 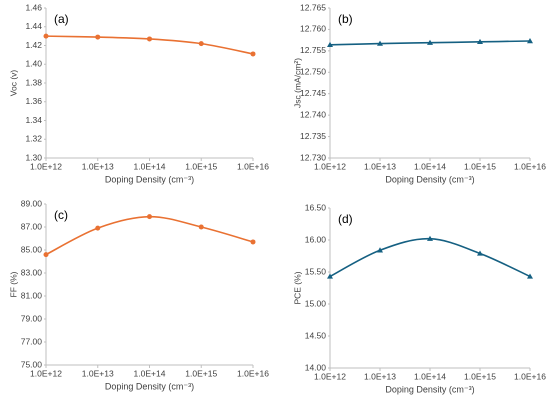 What do you see at coordinates (297, 287) in the screenshot?
I see `y-axis-title: PCE (%)` at bounding box center [297, 287].